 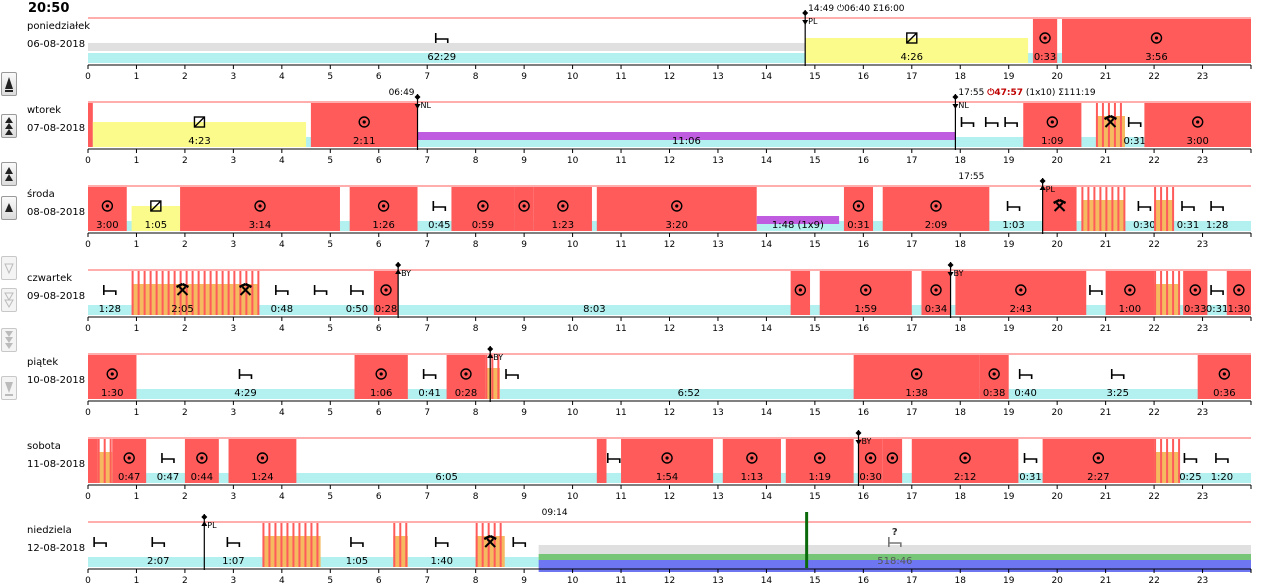 I want to click on row-summary: 17:55, so click(x=971, y=177).